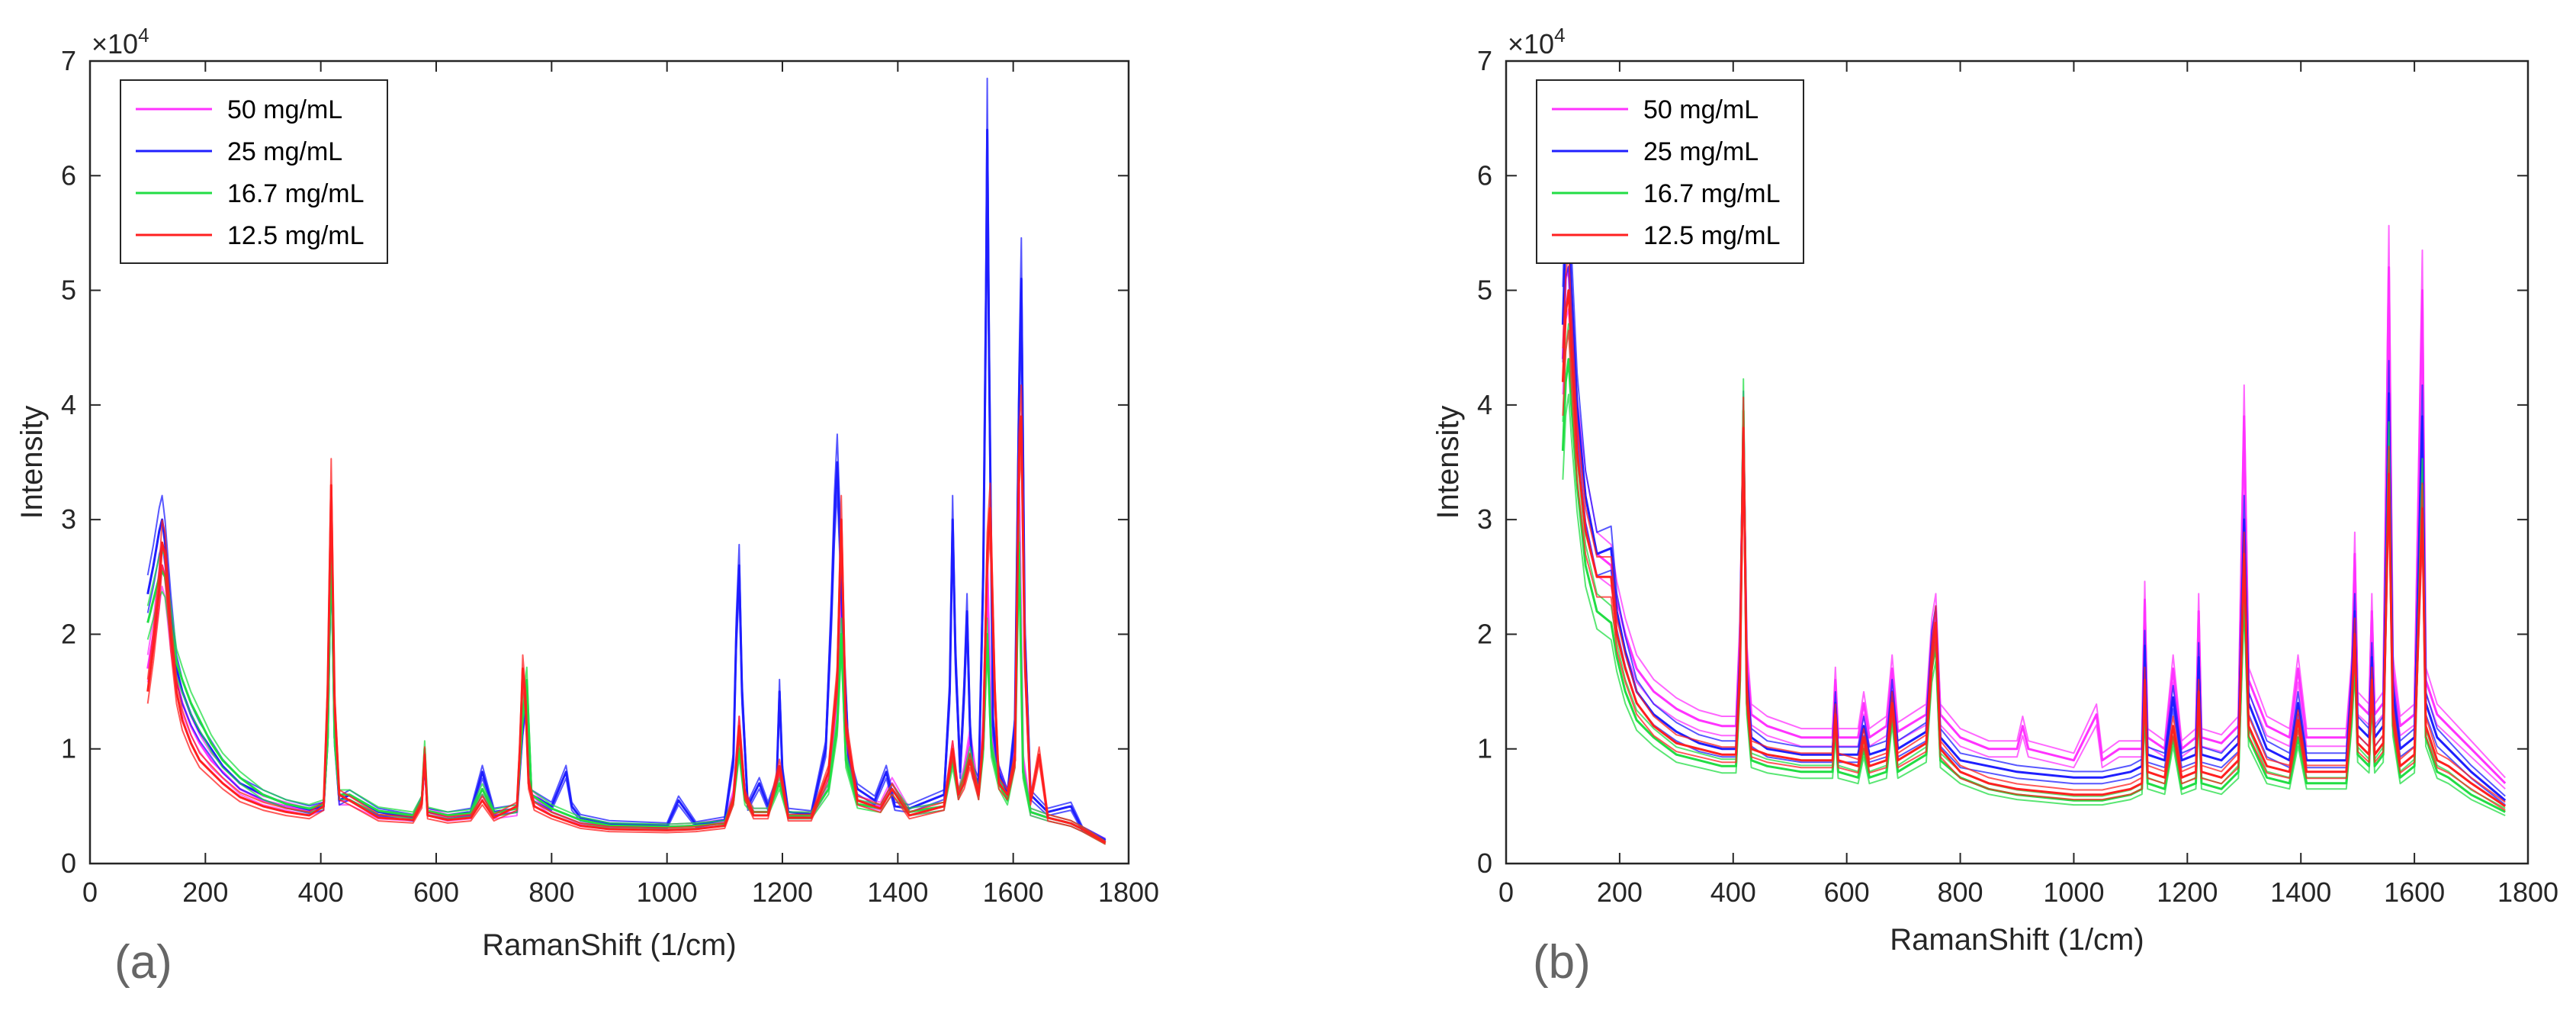 Image resolution: width=2576 pixels, height=1010 pixels. Describe the element at coordinates (609, 945) in the screenshot. I see `x-axis-title-a: RamanShift (1/cm)` at that location.